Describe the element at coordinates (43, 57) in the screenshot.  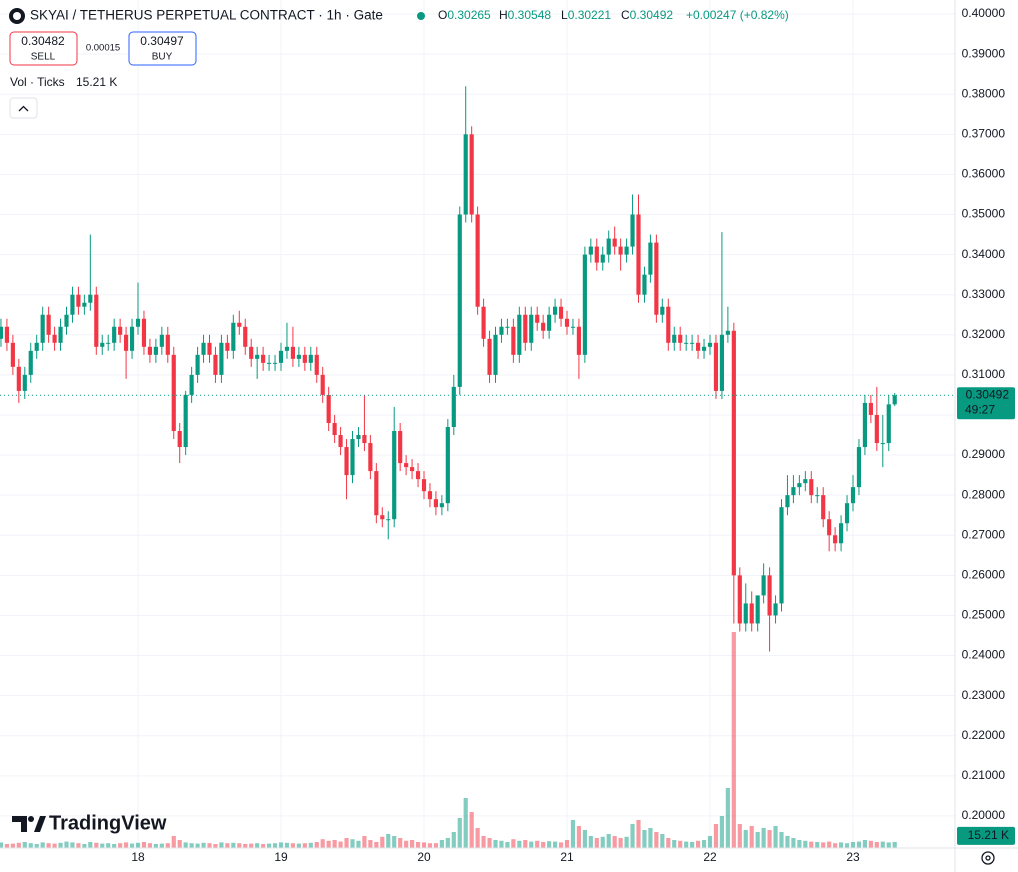
I see `sell-label: SELL` at that location.